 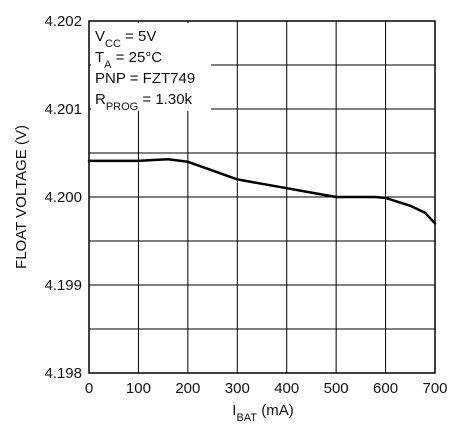 I want to click on x-tick-label: 200, so click(x=187, y=388).